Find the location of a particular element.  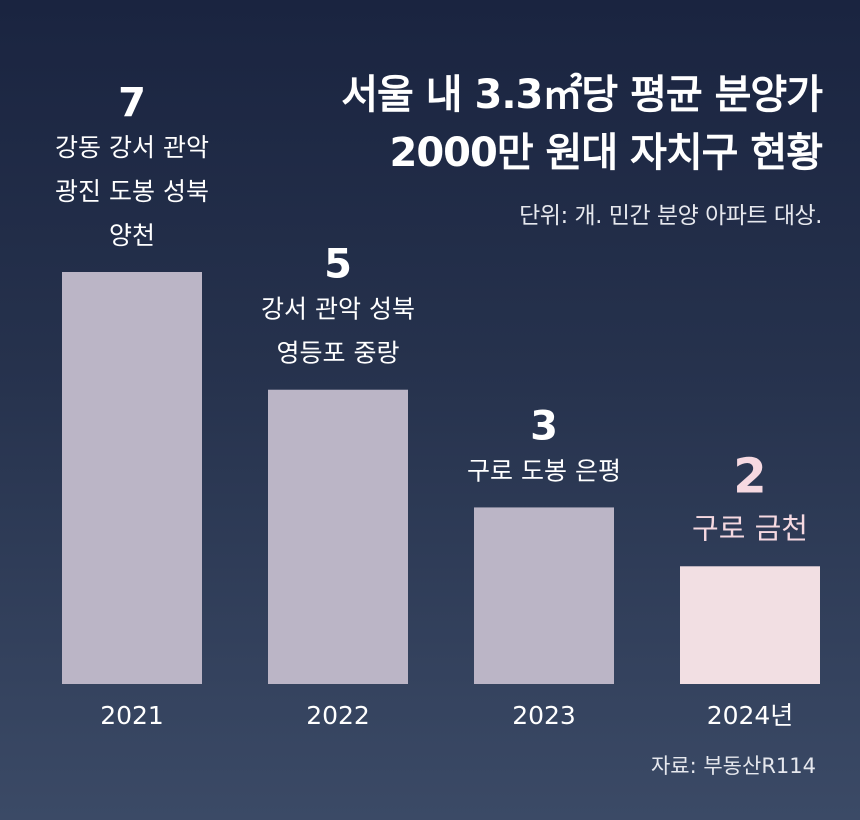

chart-title-line-1: 서울 내 3.3㎡당 평균 분양가 is located at coordinates (582, 95).